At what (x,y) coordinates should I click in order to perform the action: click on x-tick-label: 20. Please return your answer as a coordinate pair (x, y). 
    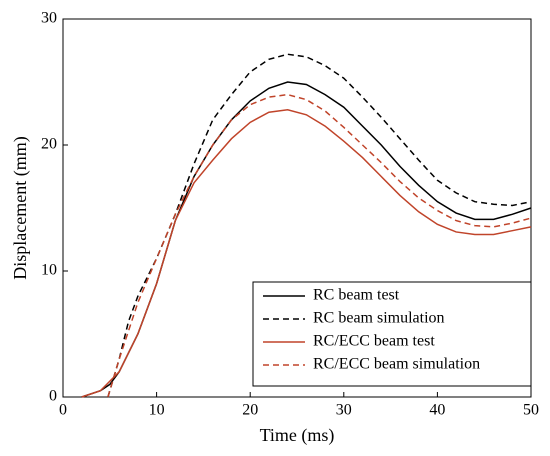
    Looking at the image, I should click on (250, 410).